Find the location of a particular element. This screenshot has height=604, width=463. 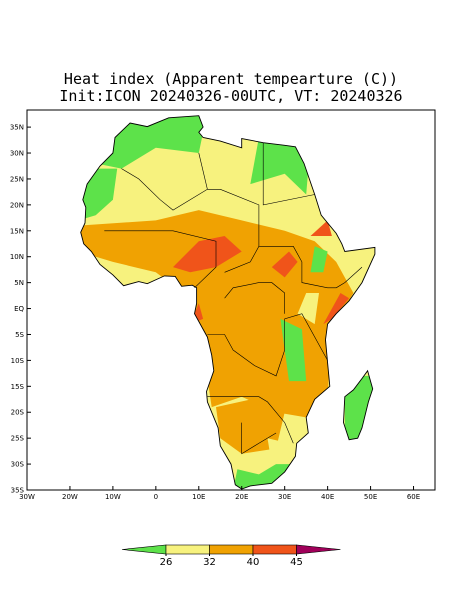

lon-tick-label: 50E is located at coordinates (370, 497).